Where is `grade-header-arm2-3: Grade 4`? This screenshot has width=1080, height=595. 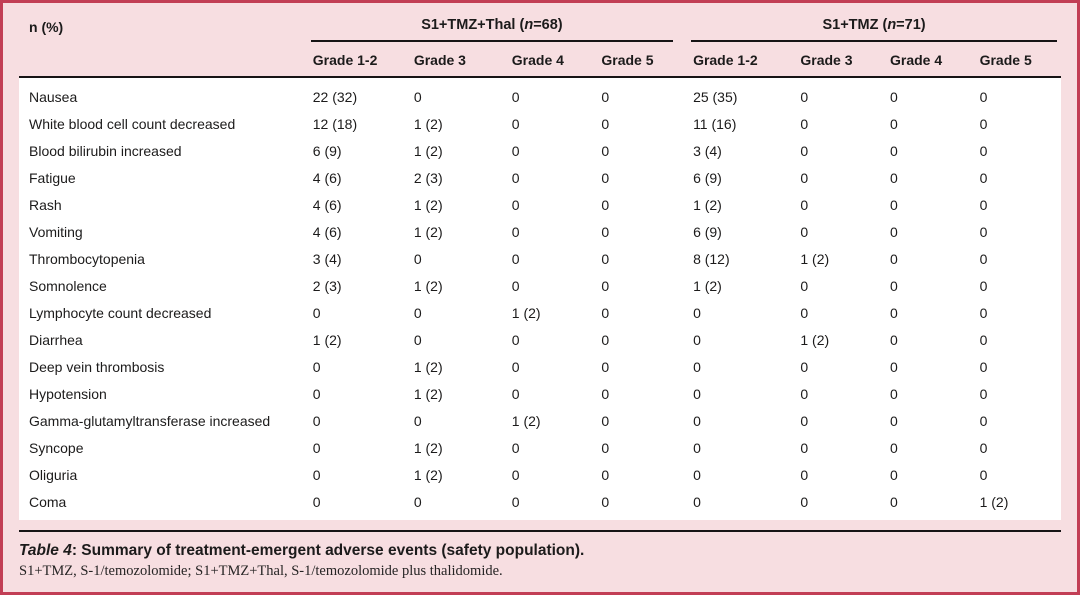
grade-header-arm2-3: Grade 4 is located at coordinates (932, 60).